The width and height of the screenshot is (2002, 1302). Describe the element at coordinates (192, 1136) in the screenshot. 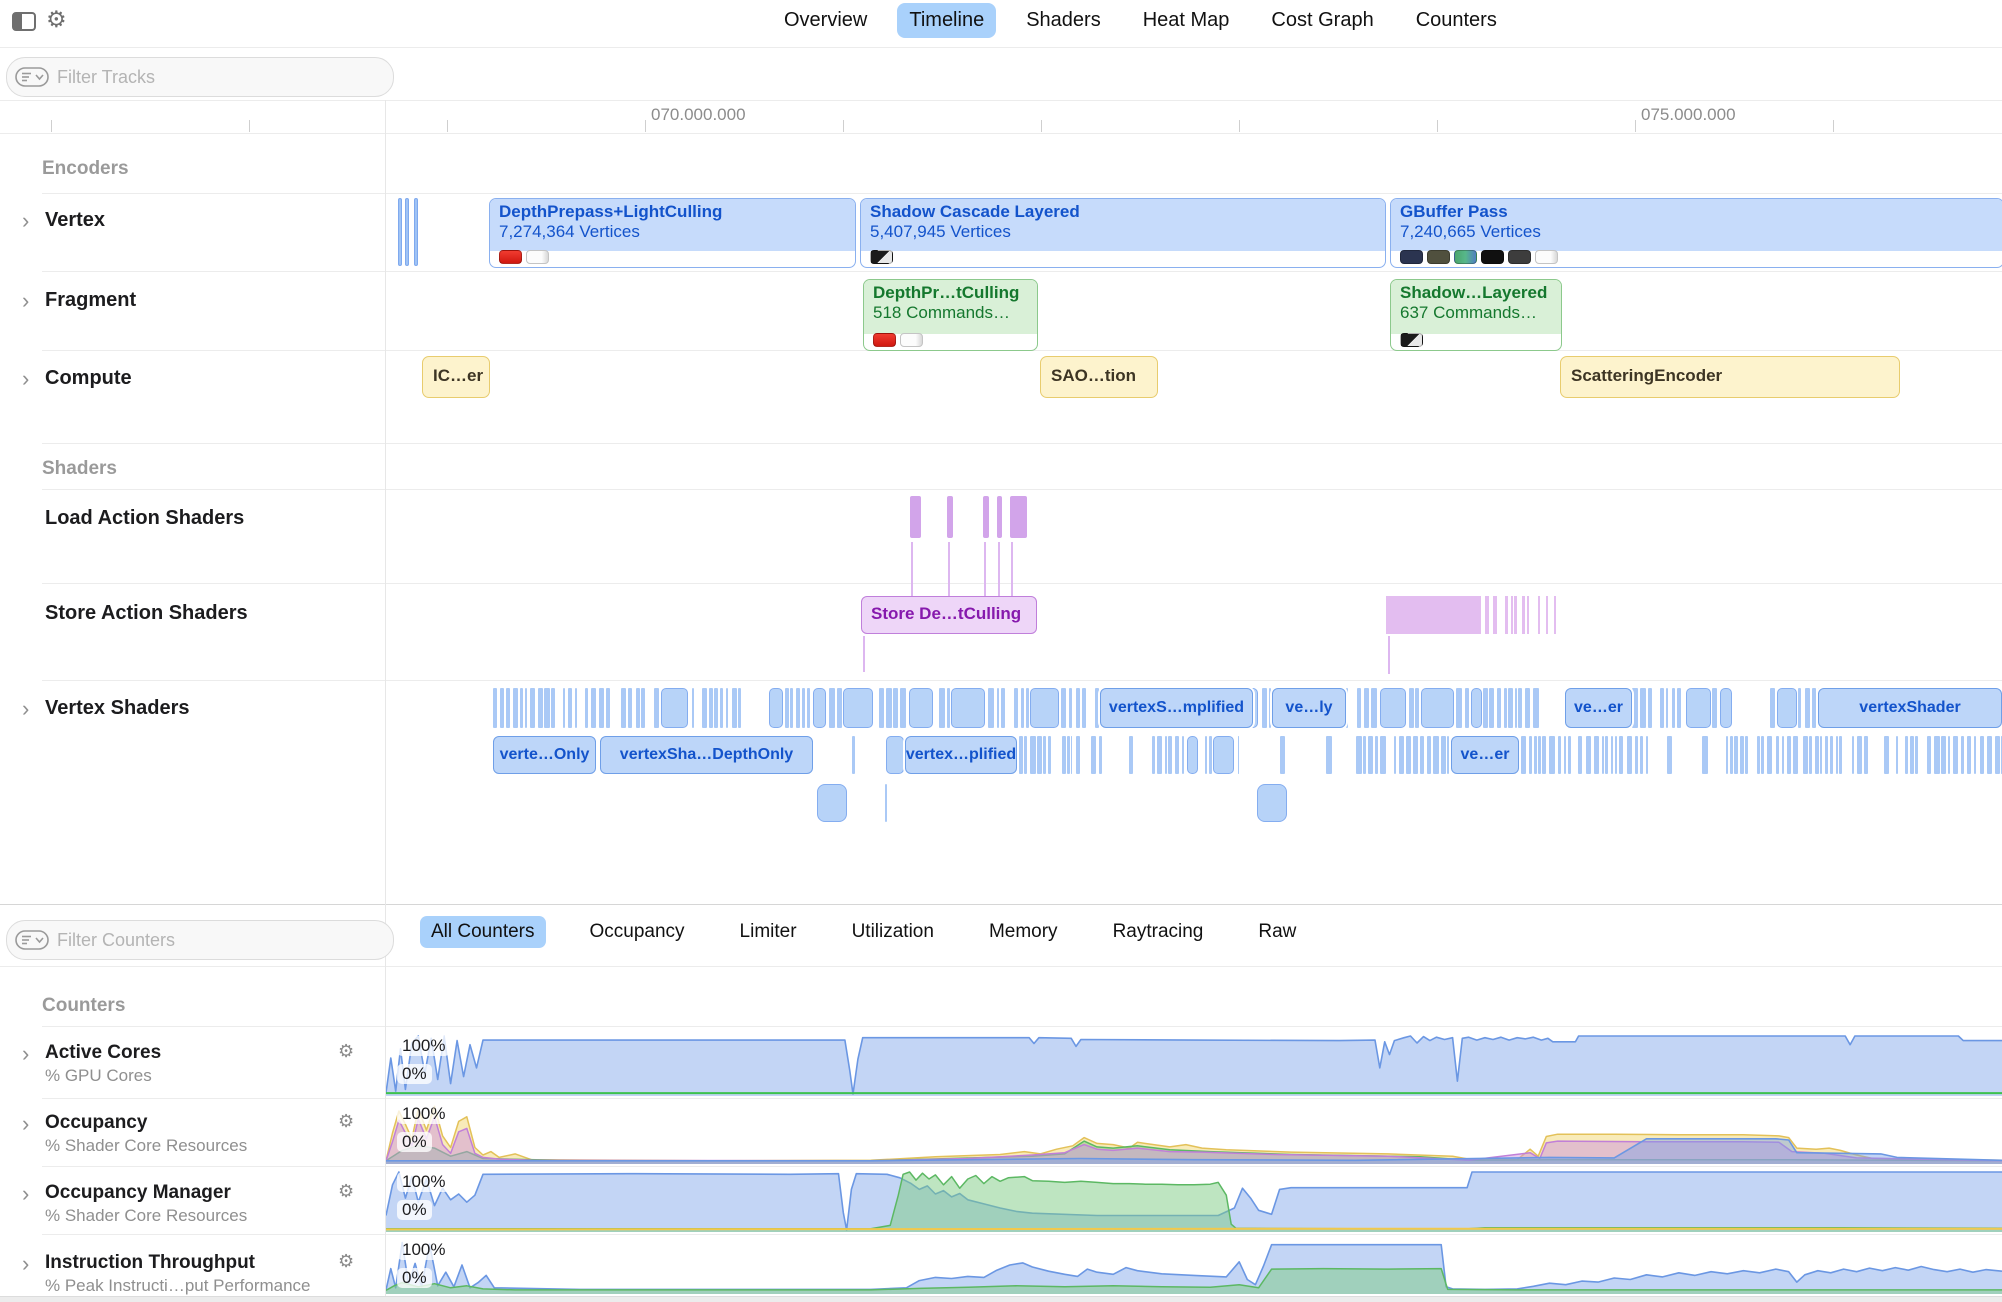

I see `counter-item-occupancy: › Occupancy % Shader Core Resources ⚙` at that location.